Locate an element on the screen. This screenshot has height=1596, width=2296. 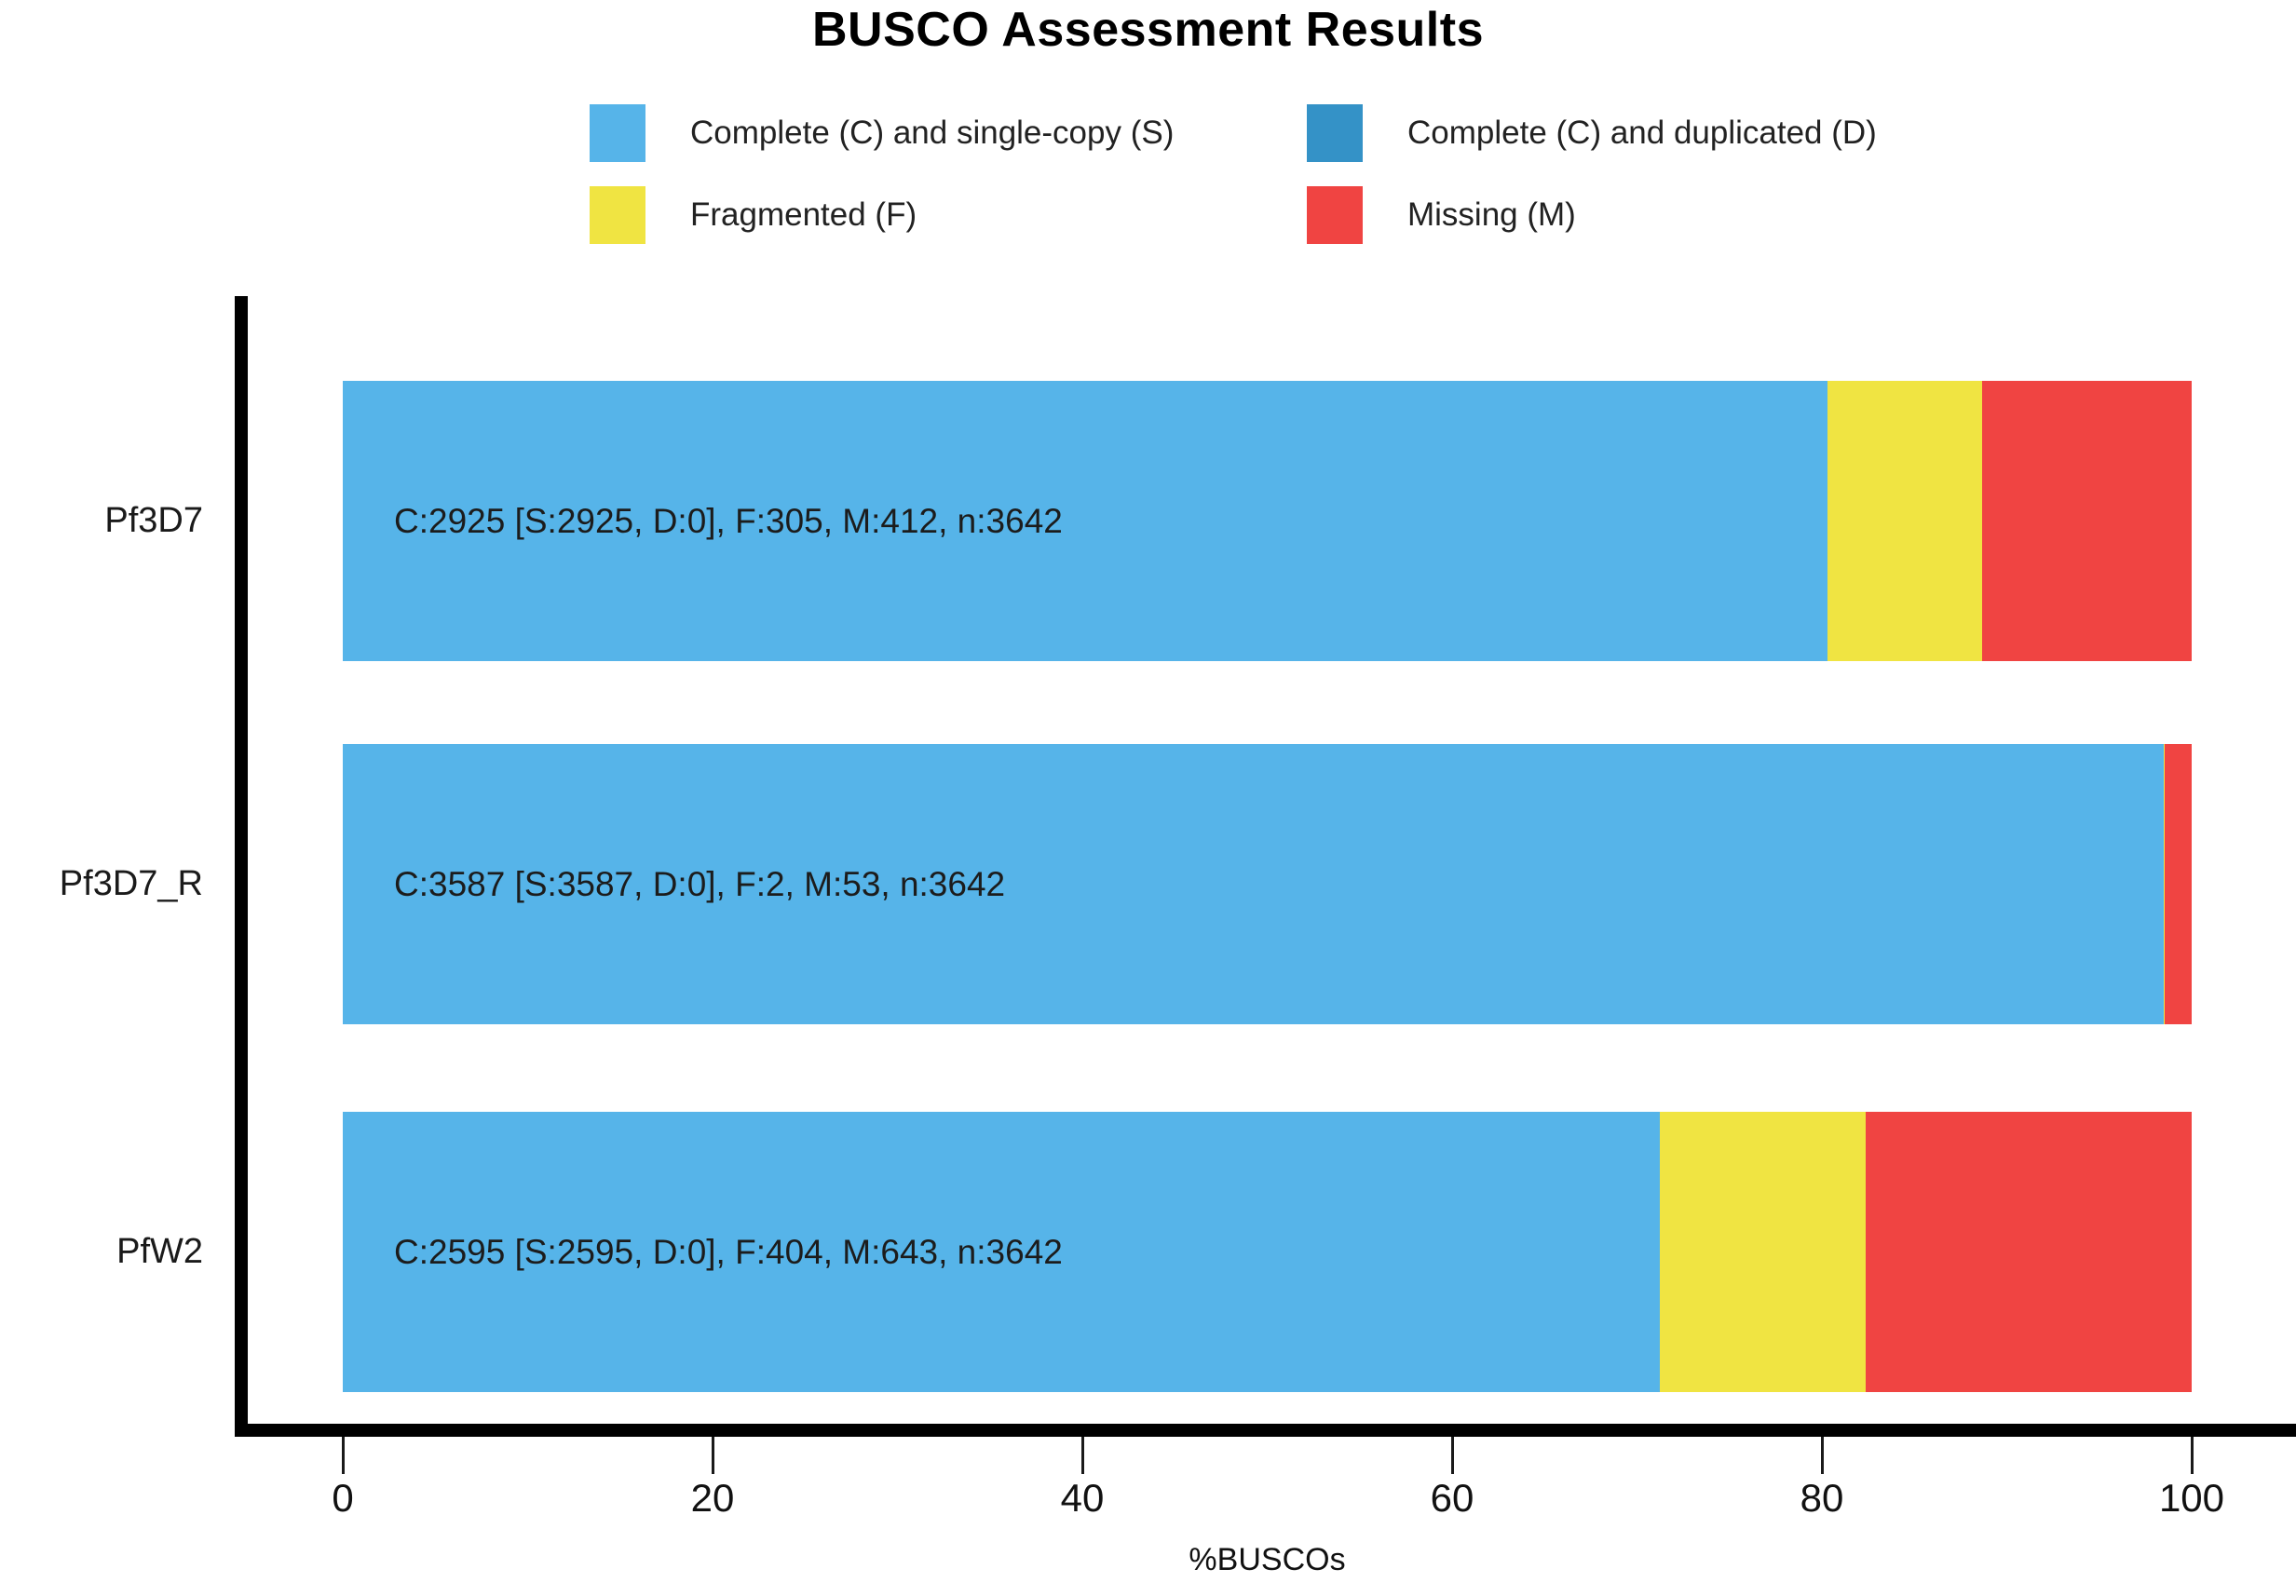
legend-item: Complete (C) and single-copy (S) is located at coordinates (882, 133).